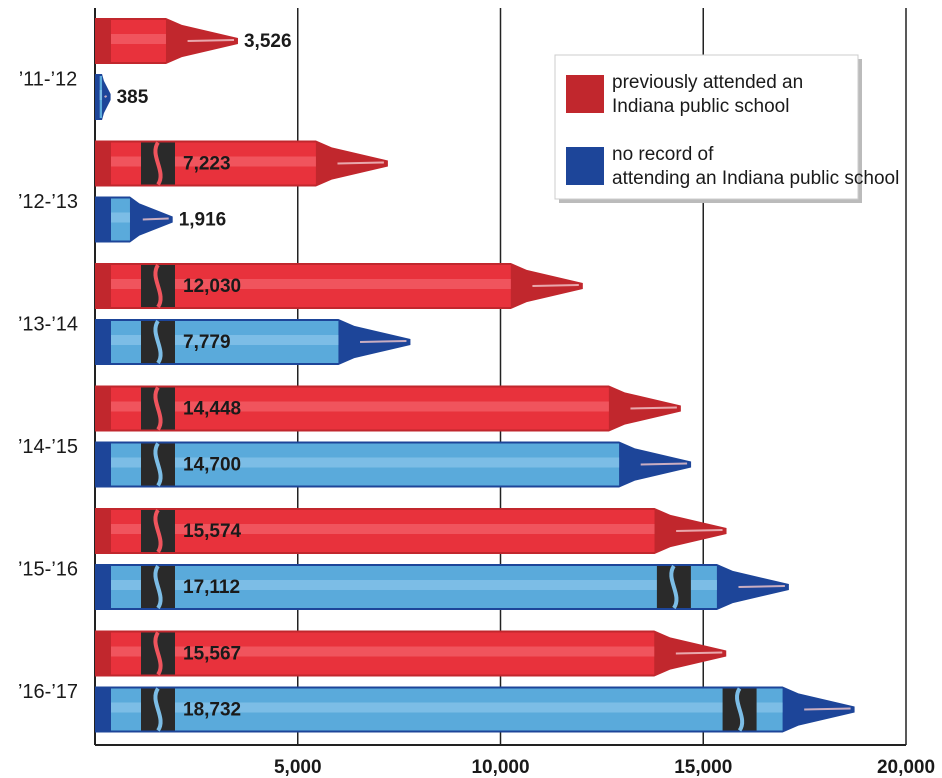 This screenshot has width=942, height=778. I want to click on crayon-bar, so click(103, 97).